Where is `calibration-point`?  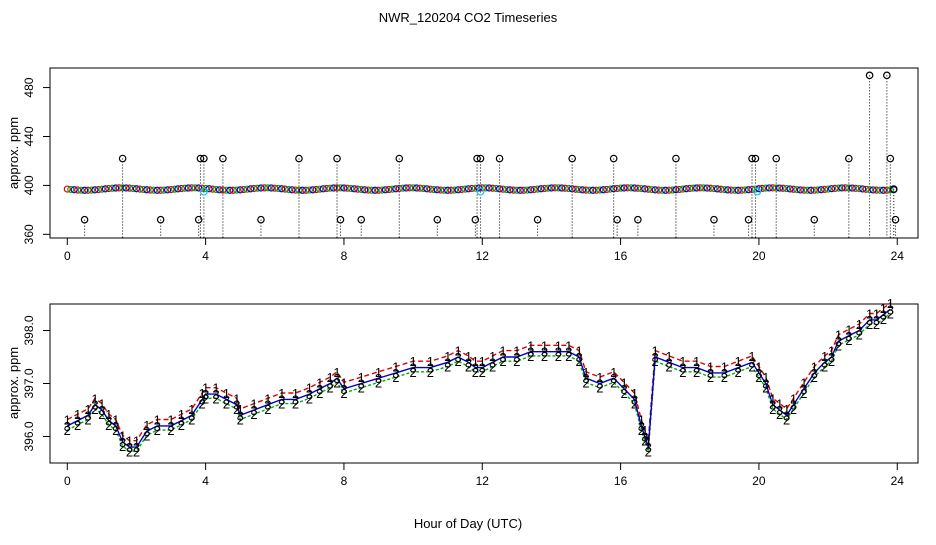
calibration-point is located at coordinates (757, 191).